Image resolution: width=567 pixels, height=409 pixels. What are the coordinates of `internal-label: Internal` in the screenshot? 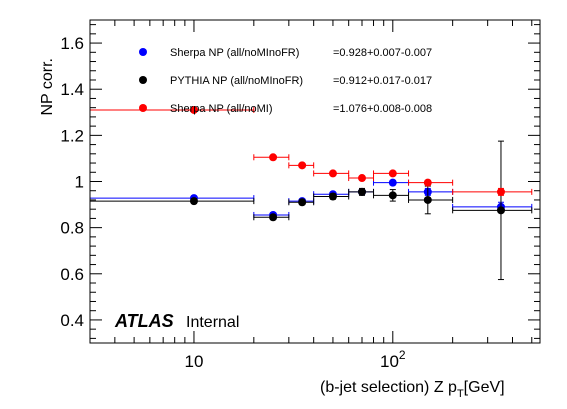 It's located at (212, 322).